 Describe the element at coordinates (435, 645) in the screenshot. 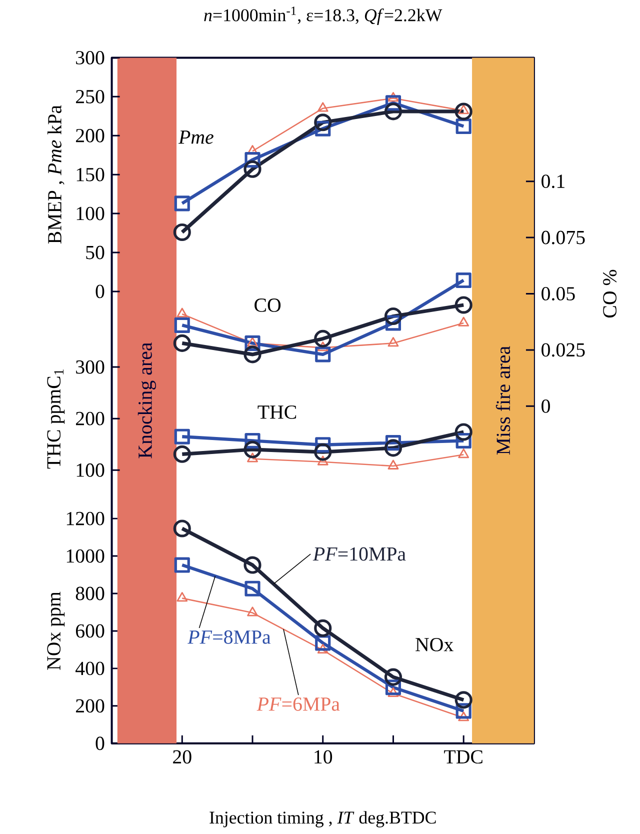

I see `annotation: NOx` at that location.